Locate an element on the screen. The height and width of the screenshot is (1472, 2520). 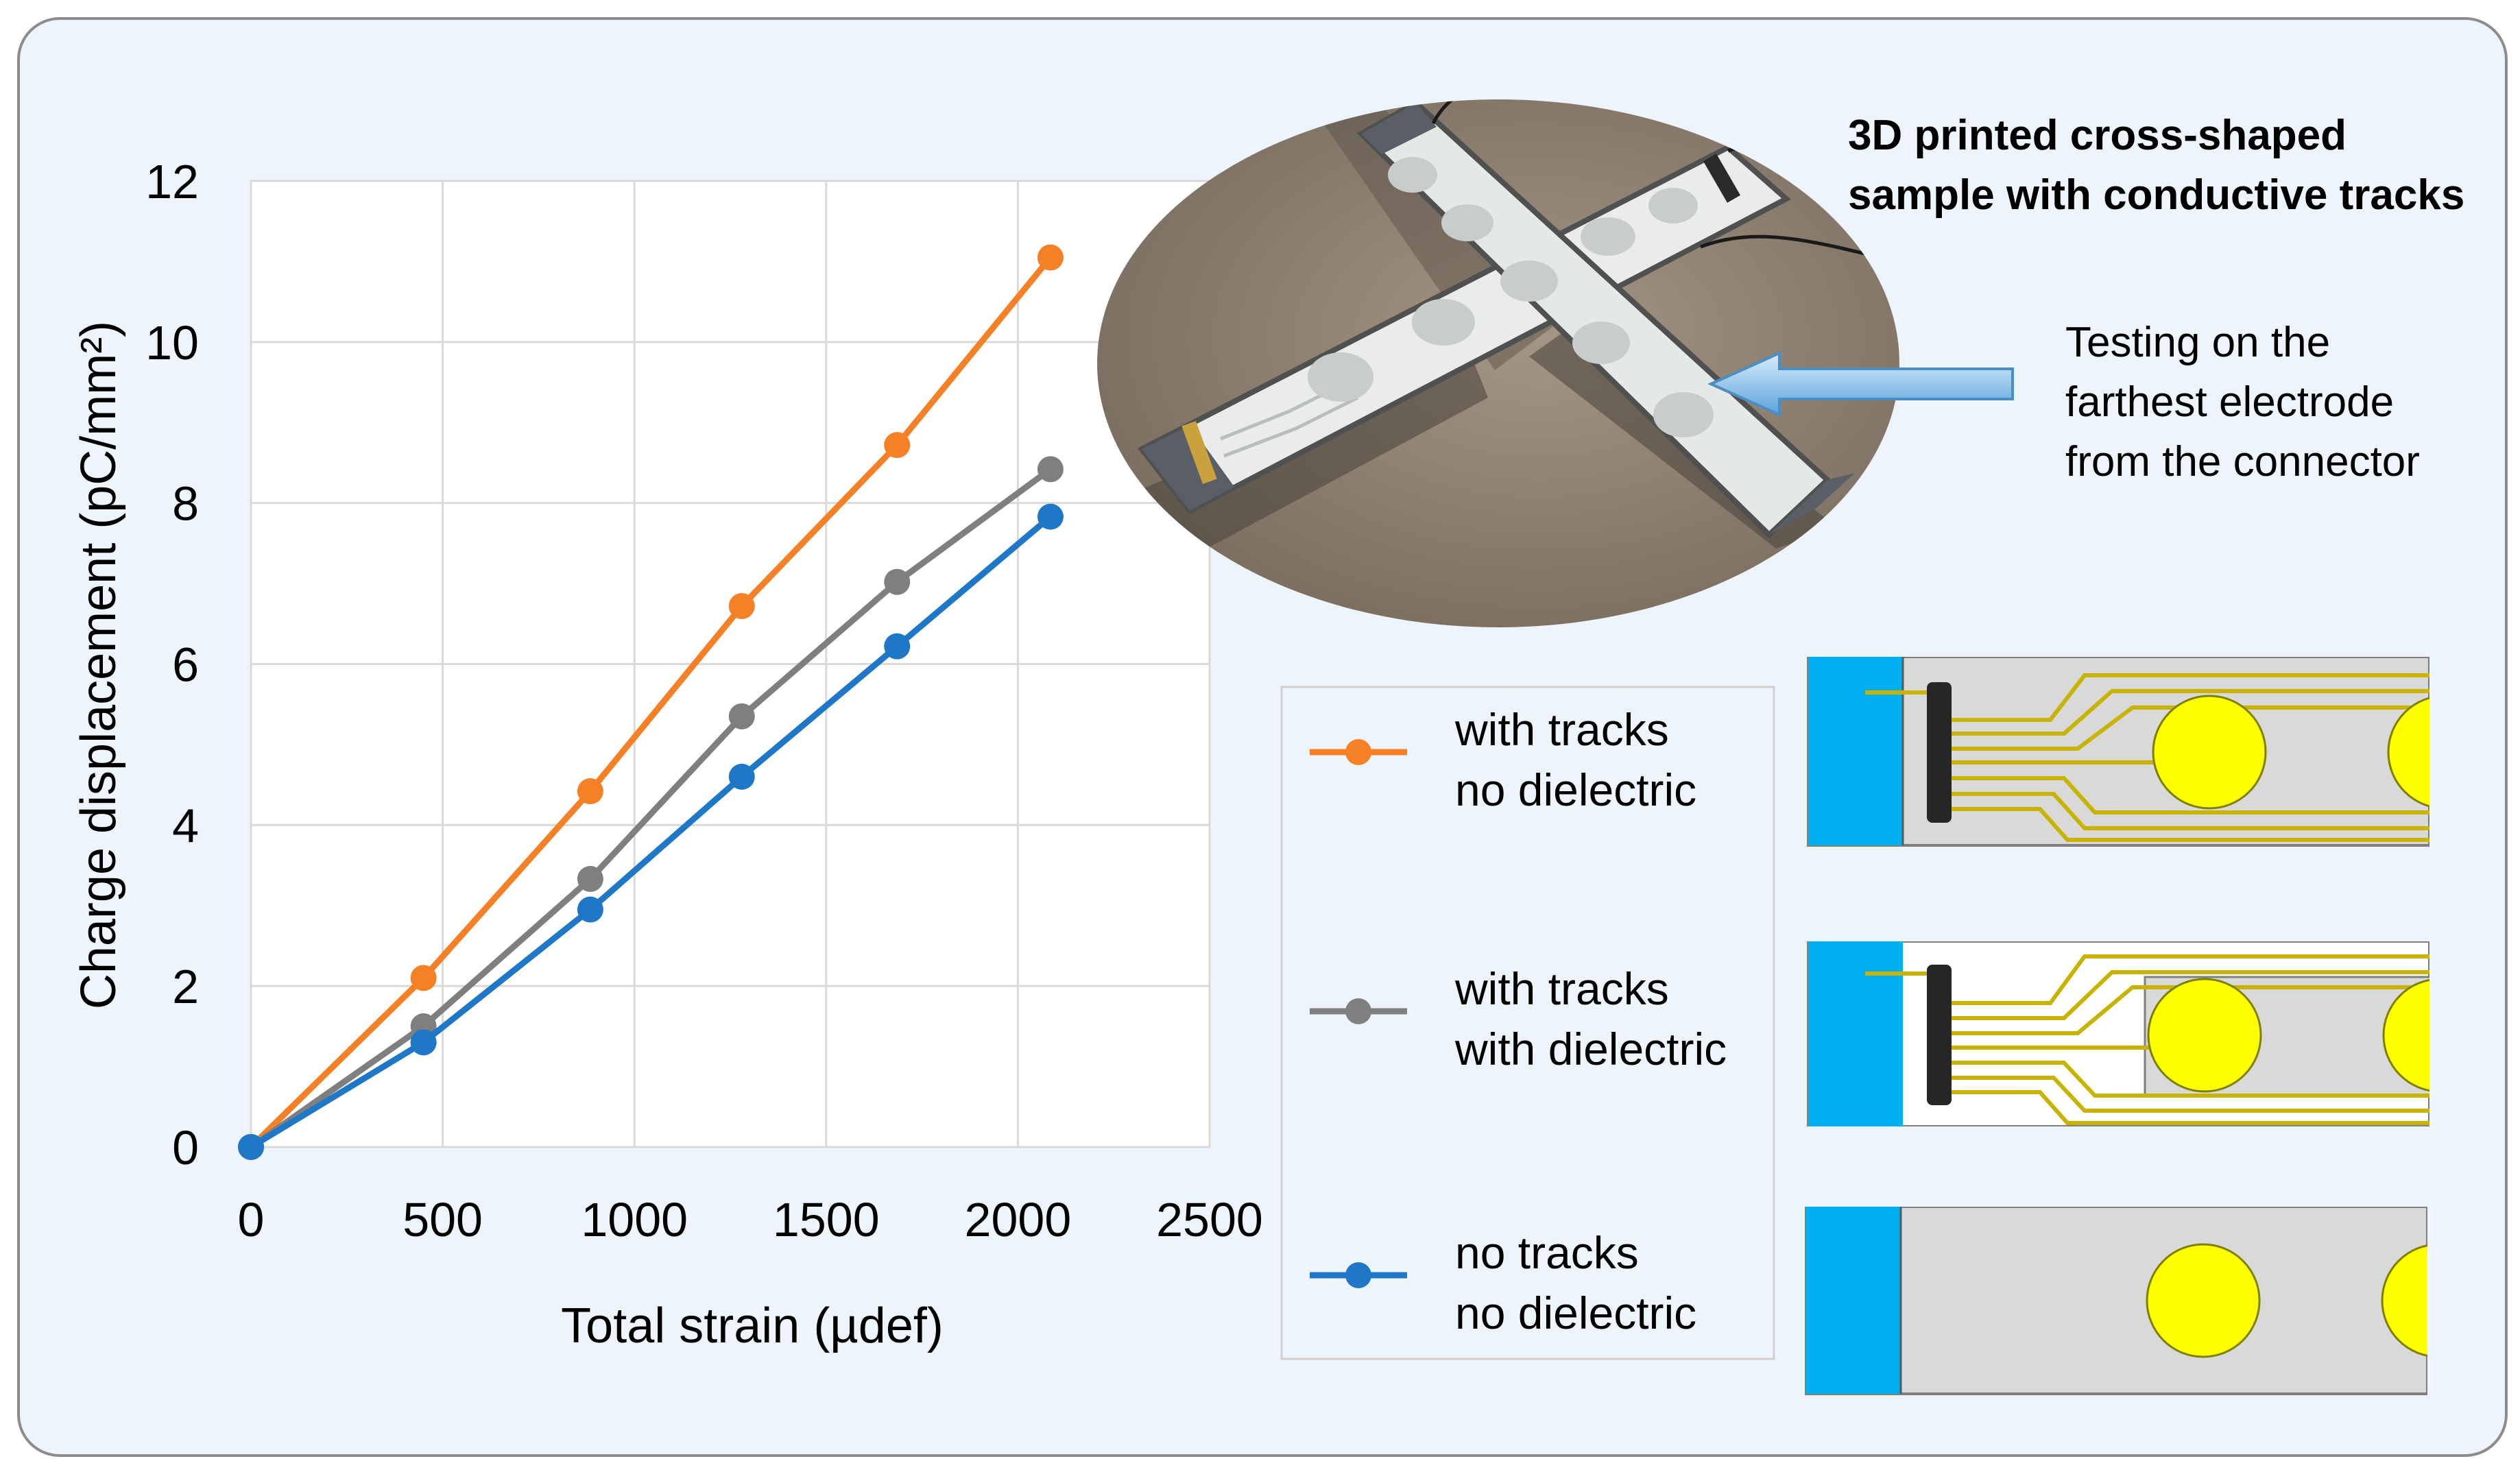
y-tick-label: 4 is located at coordinates (185, 825).